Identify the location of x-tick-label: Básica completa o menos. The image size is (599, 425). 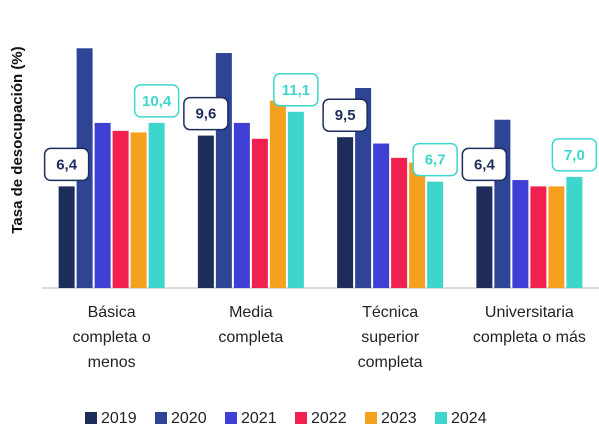
(111, 337).